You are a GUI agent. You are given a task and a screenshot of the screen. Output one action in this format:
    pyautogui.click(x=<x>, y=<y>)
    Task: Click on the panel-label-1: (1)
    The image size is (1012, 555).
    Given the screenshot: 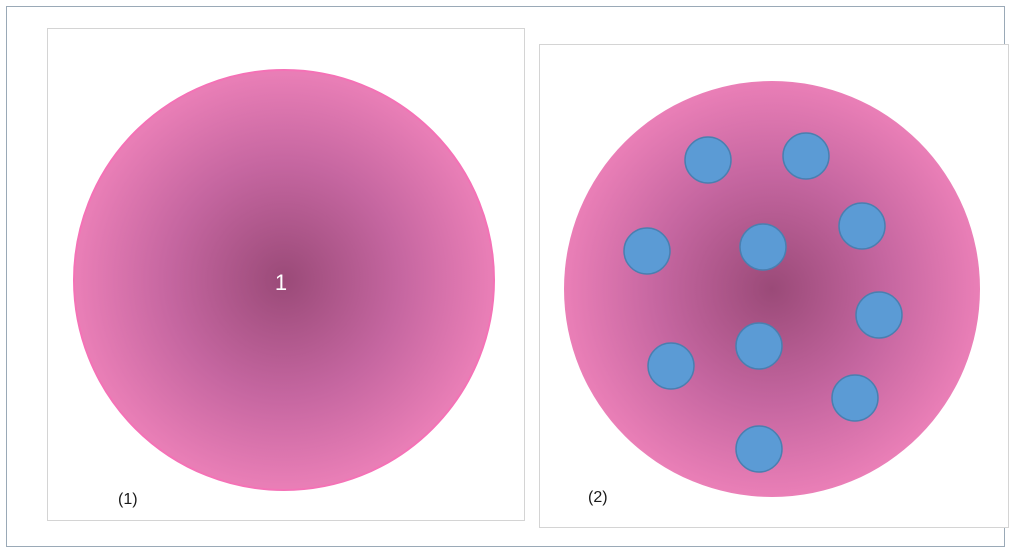 What is the action you would take?
    pyautogui.click(x=128, y=499)
    